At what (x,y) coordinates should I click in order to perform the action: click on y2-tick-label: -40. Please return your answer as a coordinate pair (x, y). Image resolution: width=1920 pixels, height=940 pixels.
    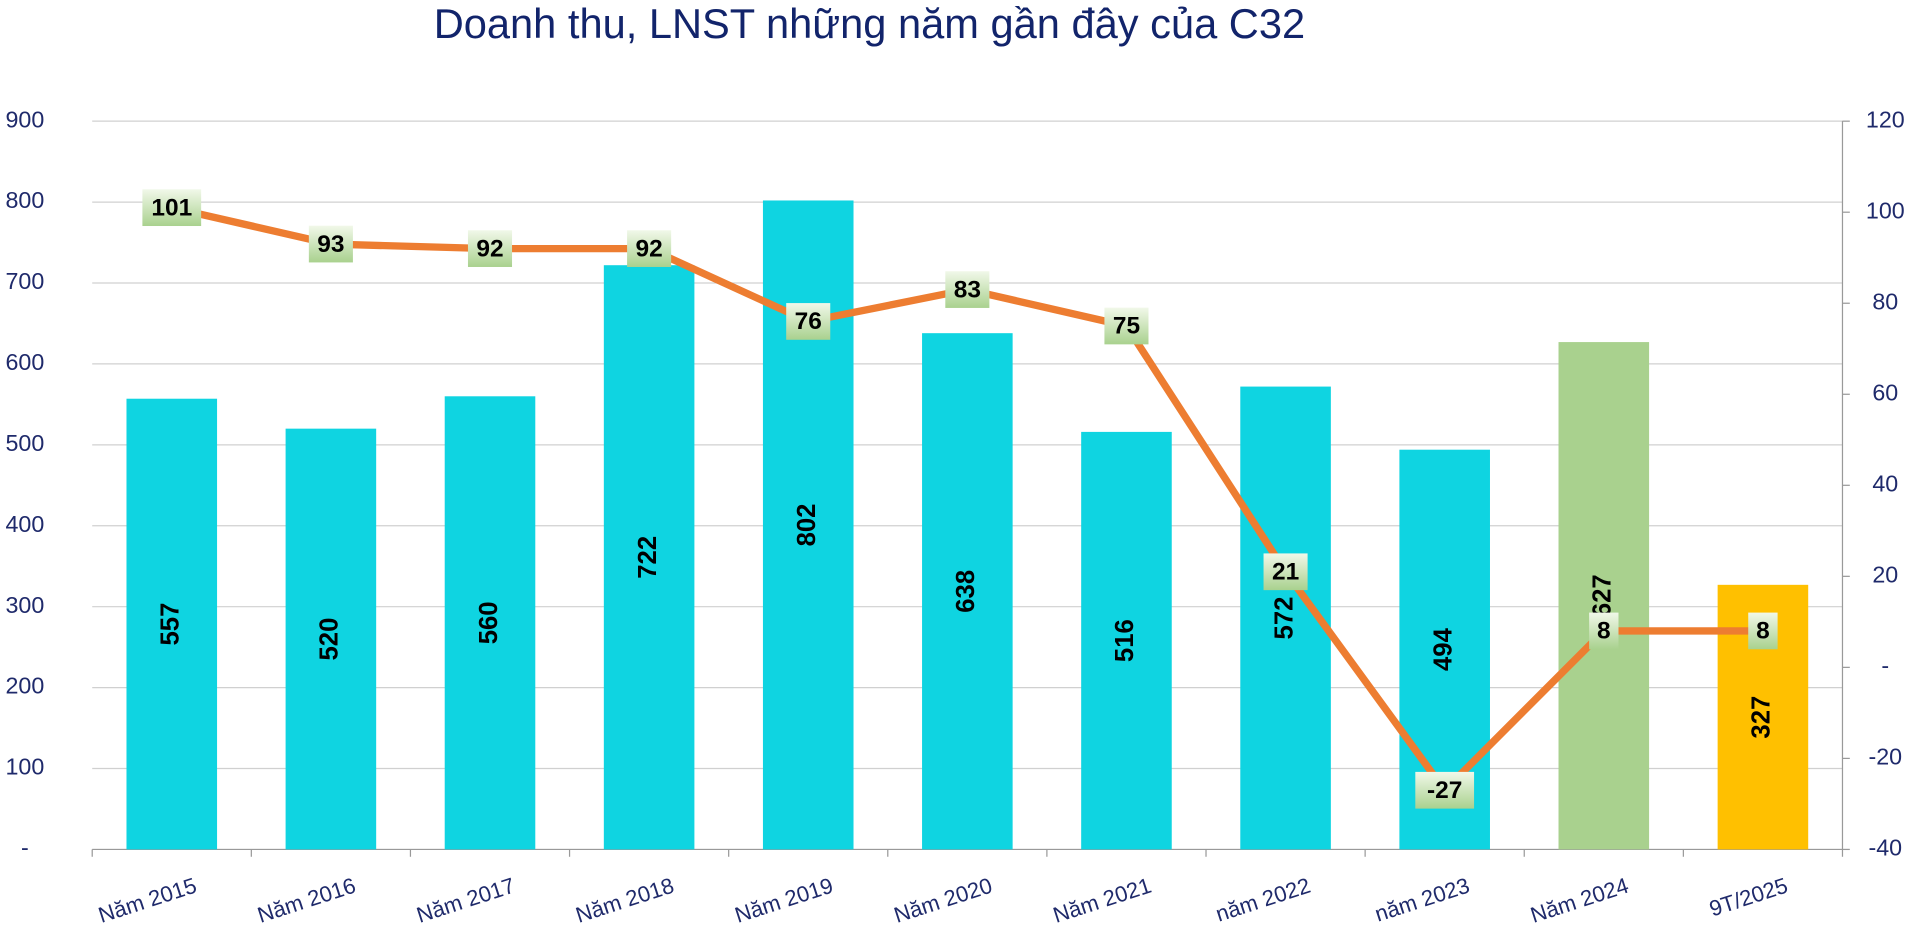
    Looking at the image, I should click on (1886, 848).